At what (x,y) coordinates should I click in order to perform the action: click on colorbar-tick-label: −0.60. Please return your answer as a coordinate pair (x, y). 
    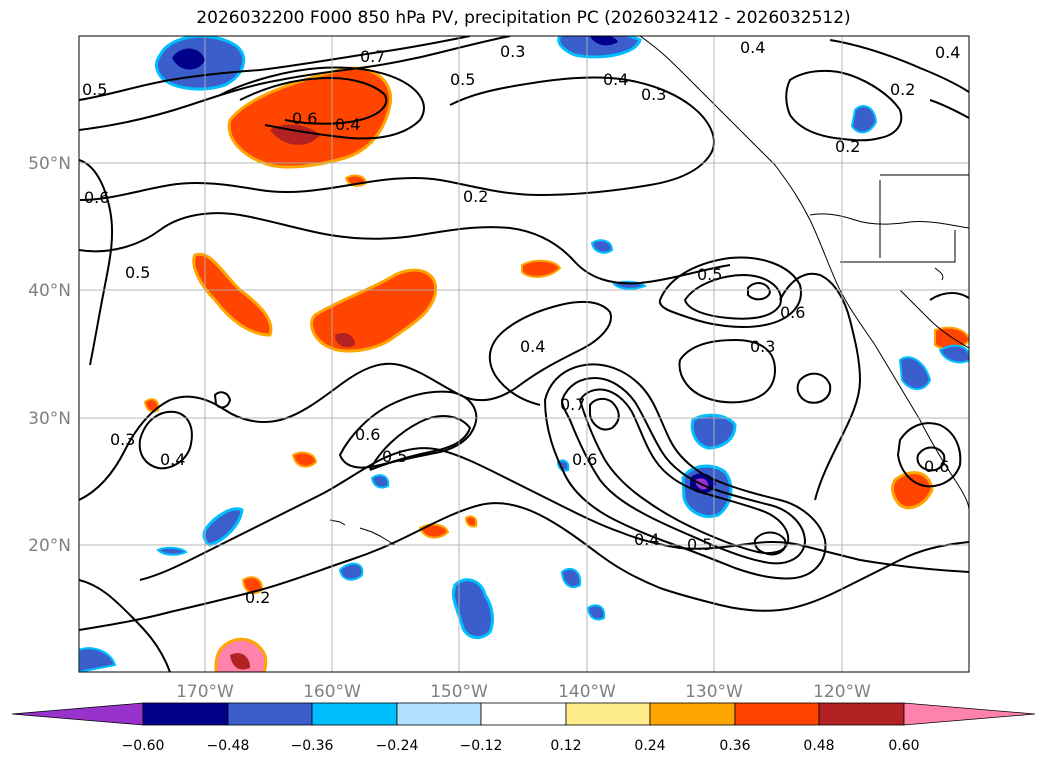
    Looking at the image, I should click on (143, 746).